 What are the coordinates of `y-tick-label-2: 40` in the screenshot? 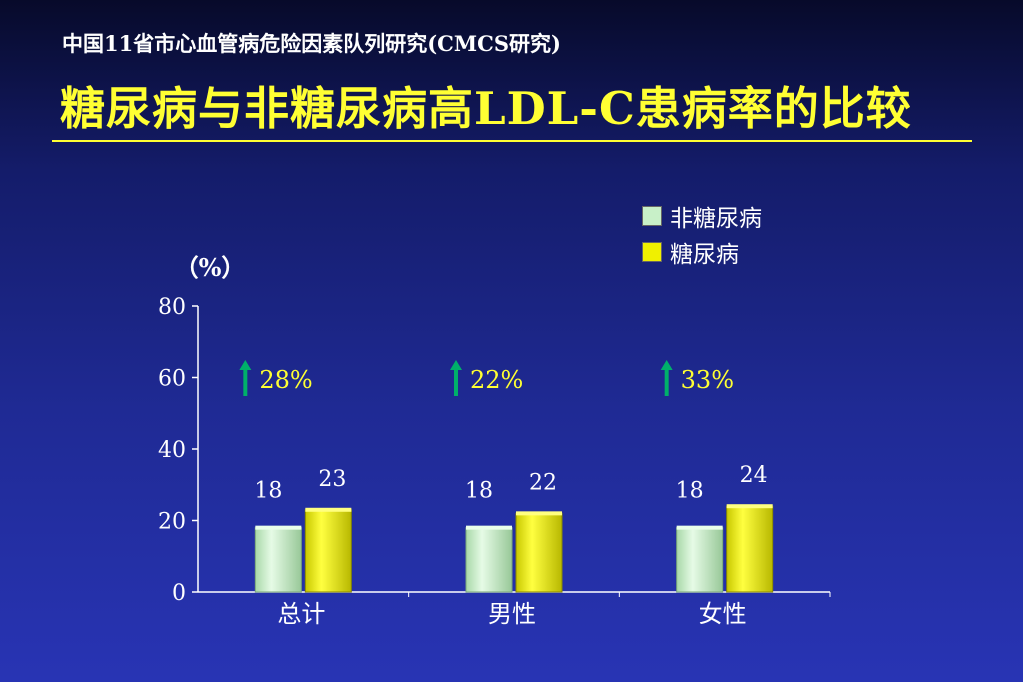 It's located at (172, 450).